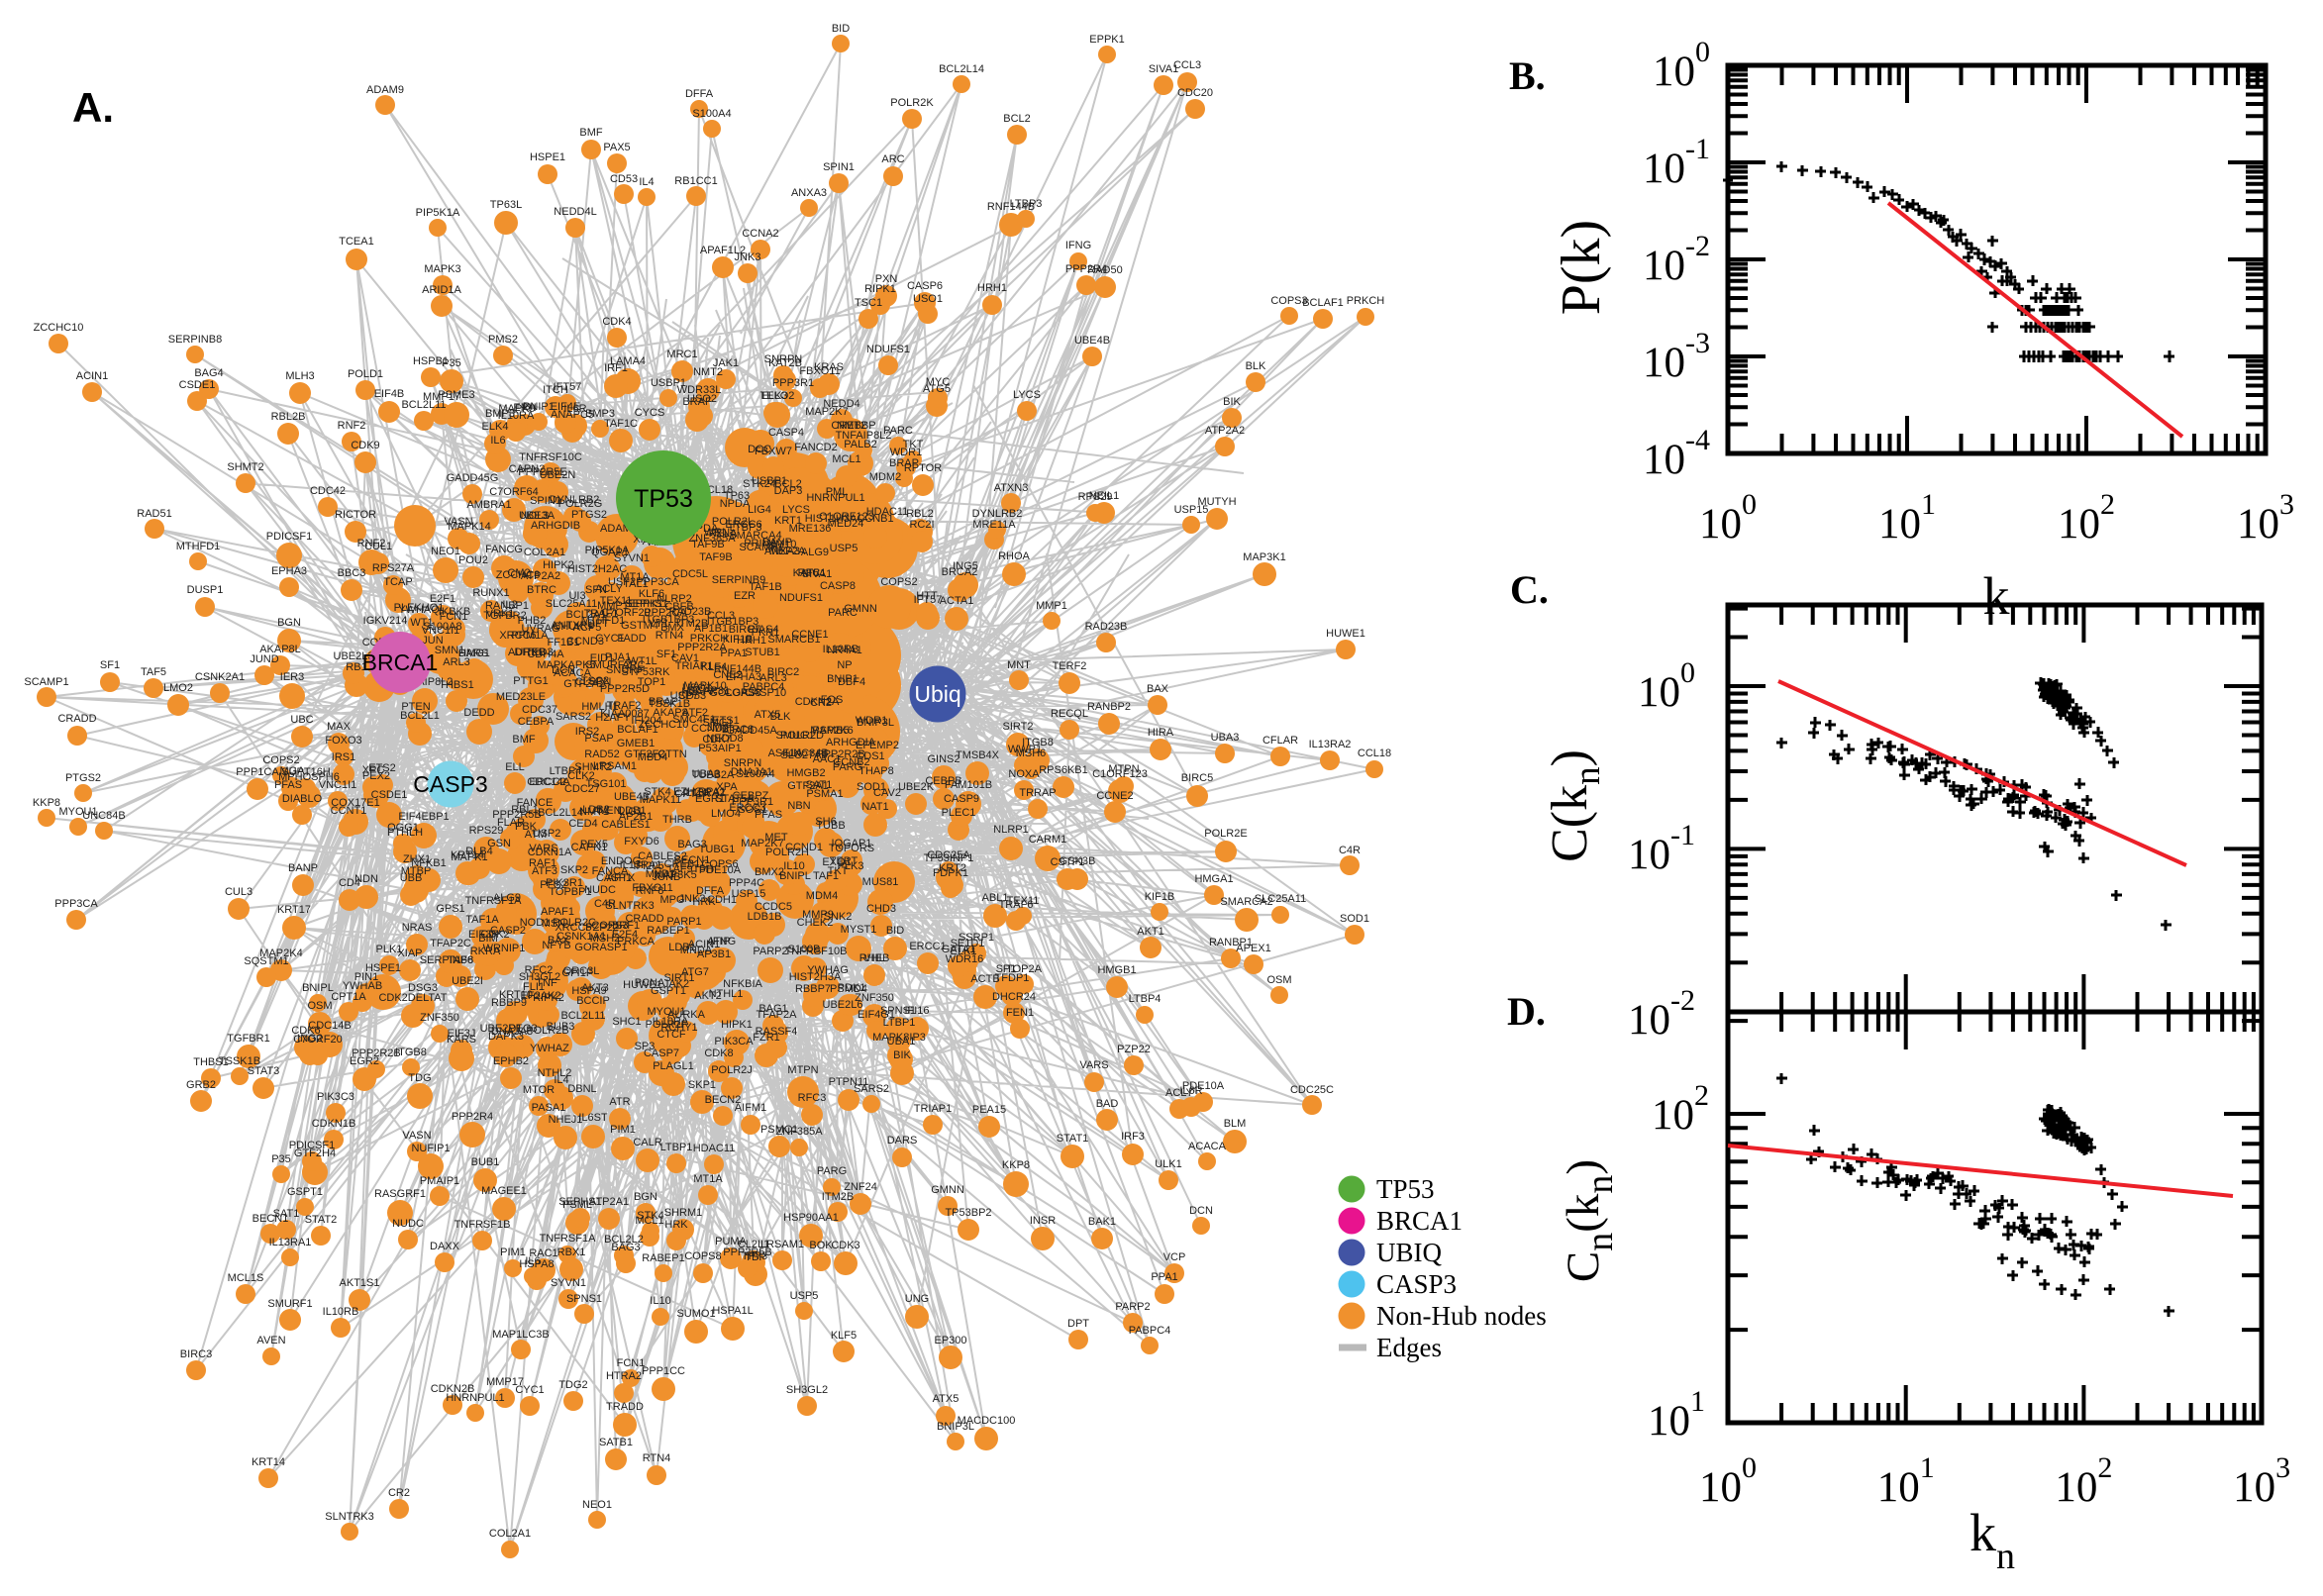 This screenshot has height=1596, width=2323. What do you see at coordinates (576, 596) in the screenshot?
I see `svg-text: UI3` at bounding box center [576, 596].